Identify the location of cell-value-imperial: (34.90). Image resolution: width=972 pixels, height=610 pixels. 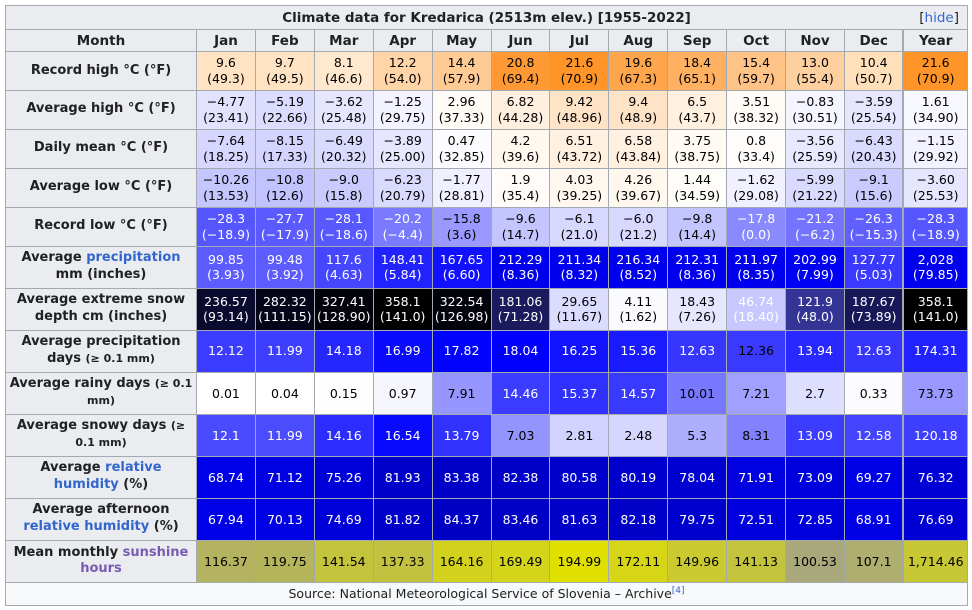
(935, 117).